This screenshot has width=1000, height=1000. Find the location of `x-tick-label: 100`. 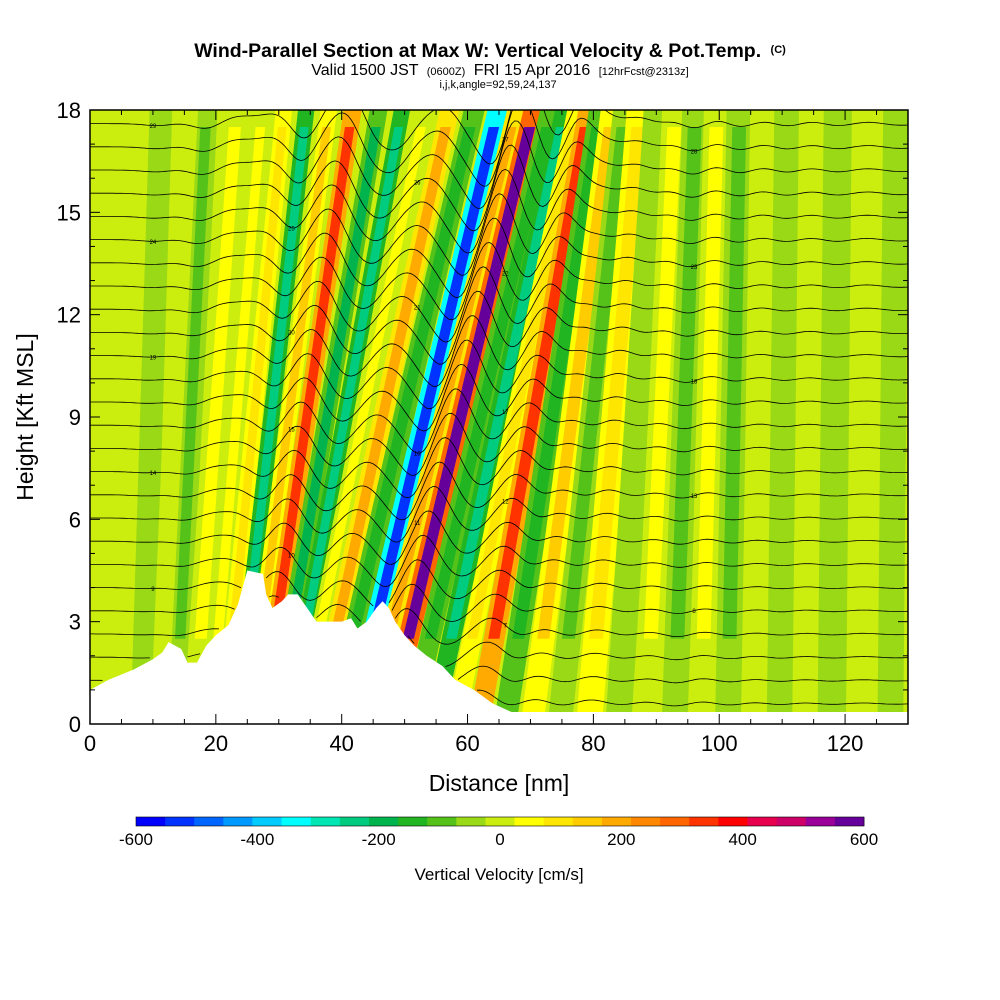

x-tick-label: 100 is located at coordinates (719, 743).